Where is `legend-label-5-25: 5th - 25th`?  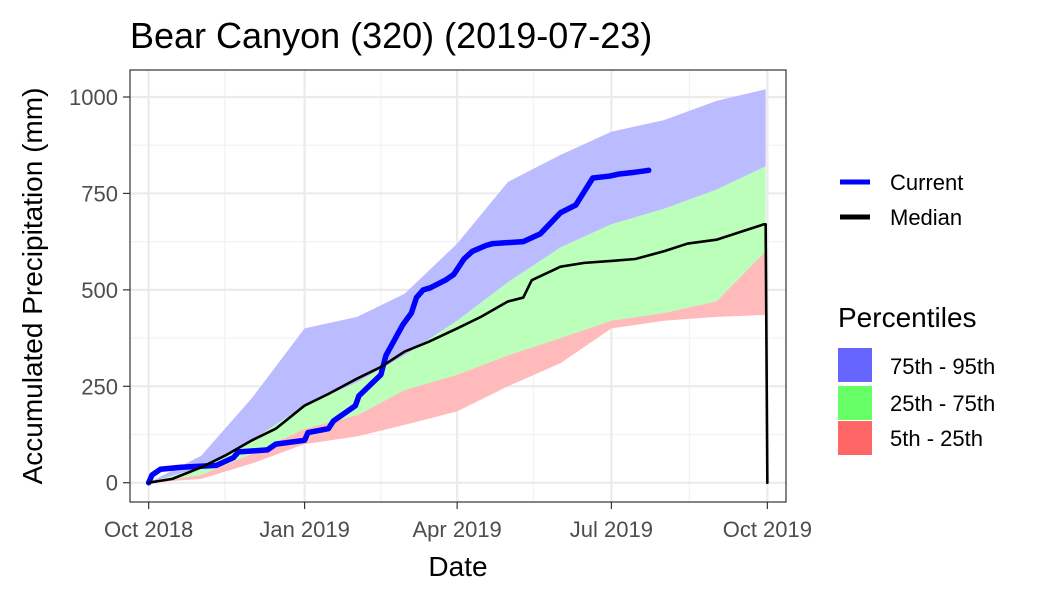 legend-label-5-25: 5th - 25th is located at coordinates (936, 438).